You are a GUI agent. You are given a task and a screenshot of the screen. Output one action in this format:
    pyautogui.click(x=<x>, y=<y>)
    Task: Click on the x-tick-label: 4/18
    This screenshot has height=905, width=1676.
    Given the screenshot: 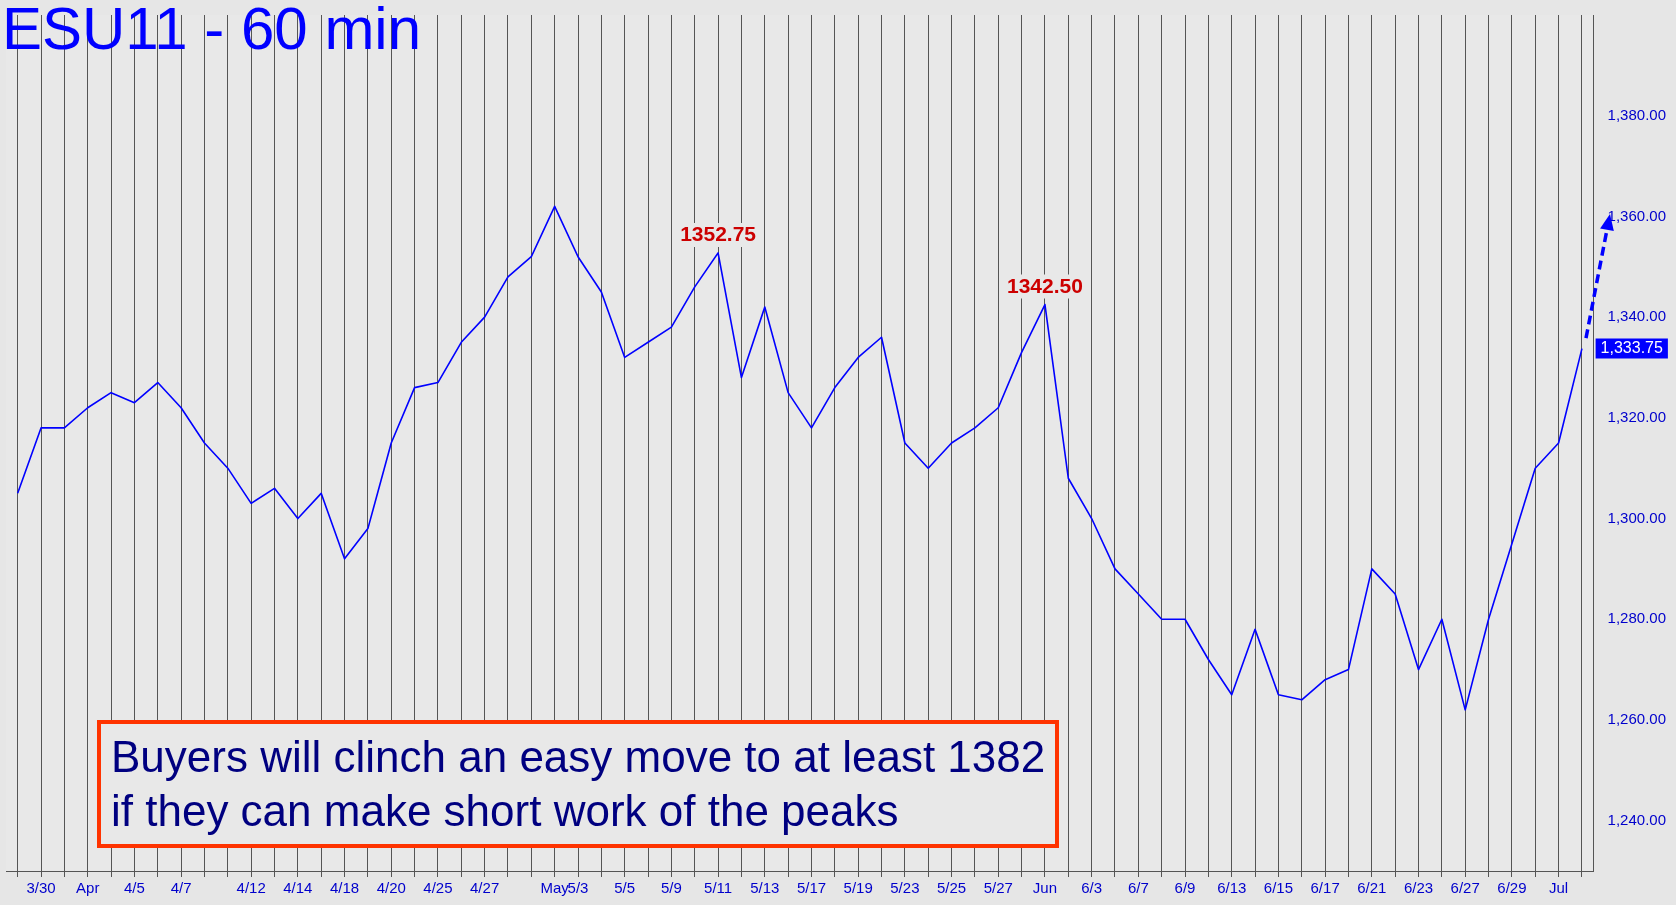 What is the action you would take?
    pyautogui.click(x=344, y=888)
    